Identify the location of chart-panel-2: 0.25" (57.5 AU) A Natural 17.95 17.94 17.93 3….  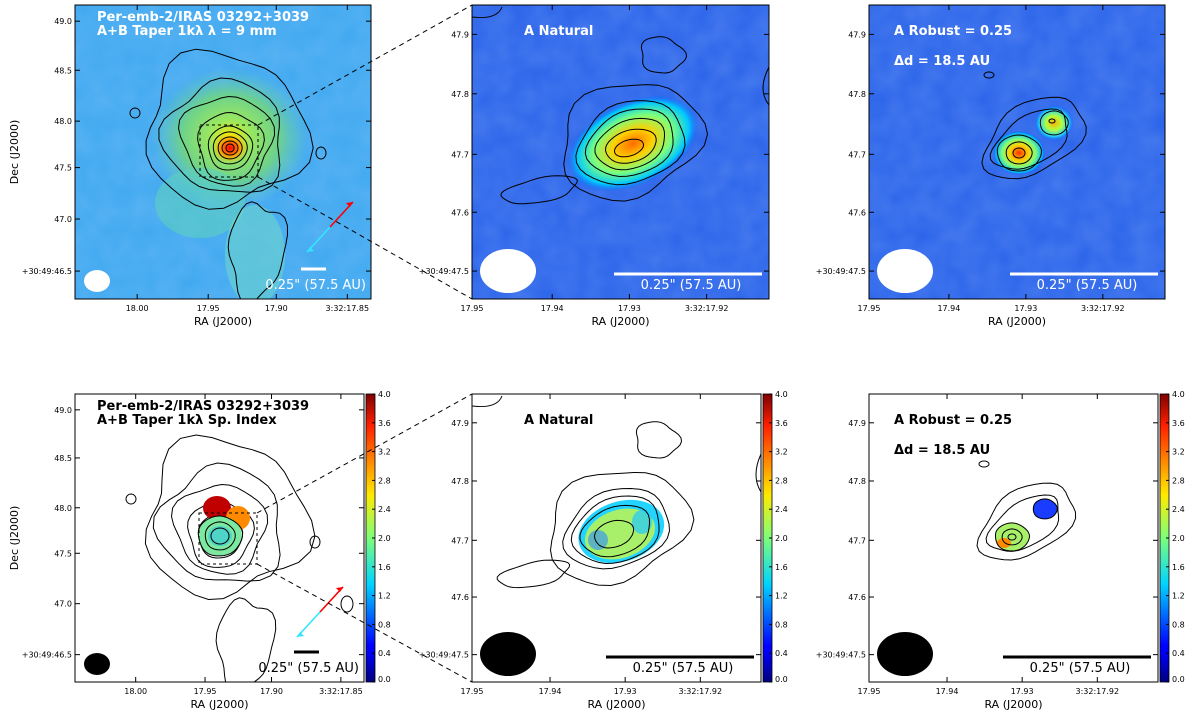
(594, 166).